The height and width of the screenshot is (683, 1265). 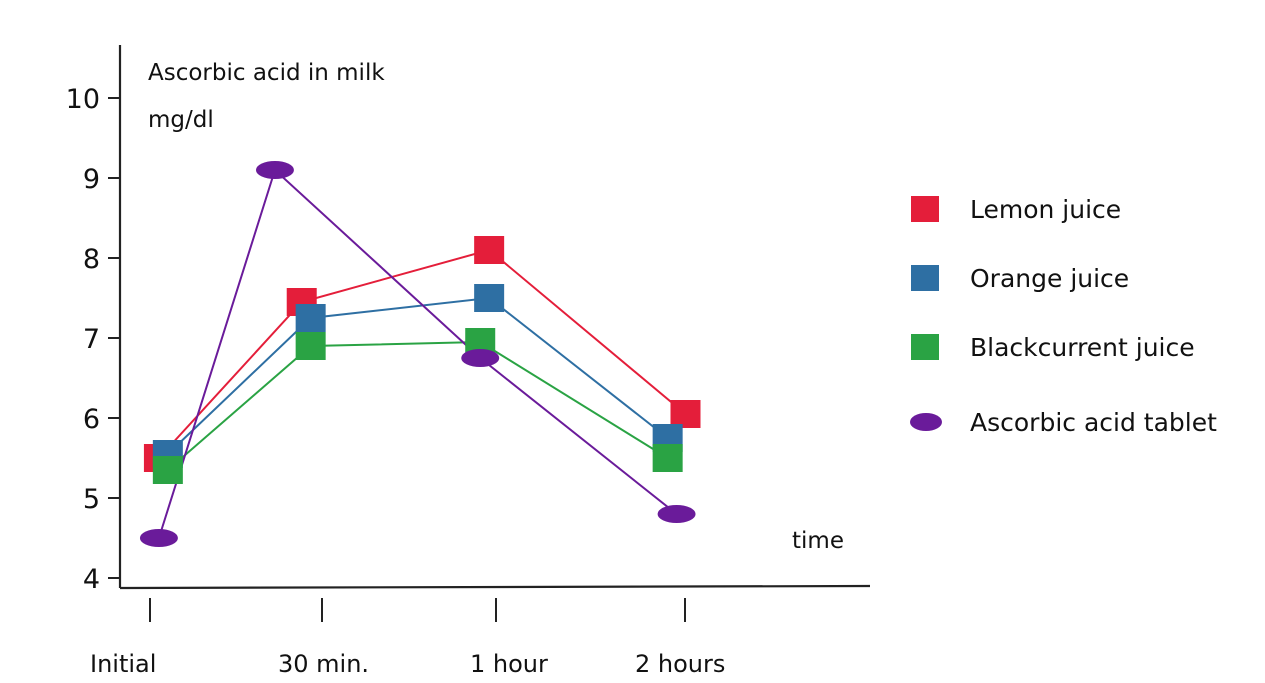 What do you see at coordinates (680, 664) in the screenshot?
I see `x-tick-label: 2 hours` at bounding box center [680, 664].